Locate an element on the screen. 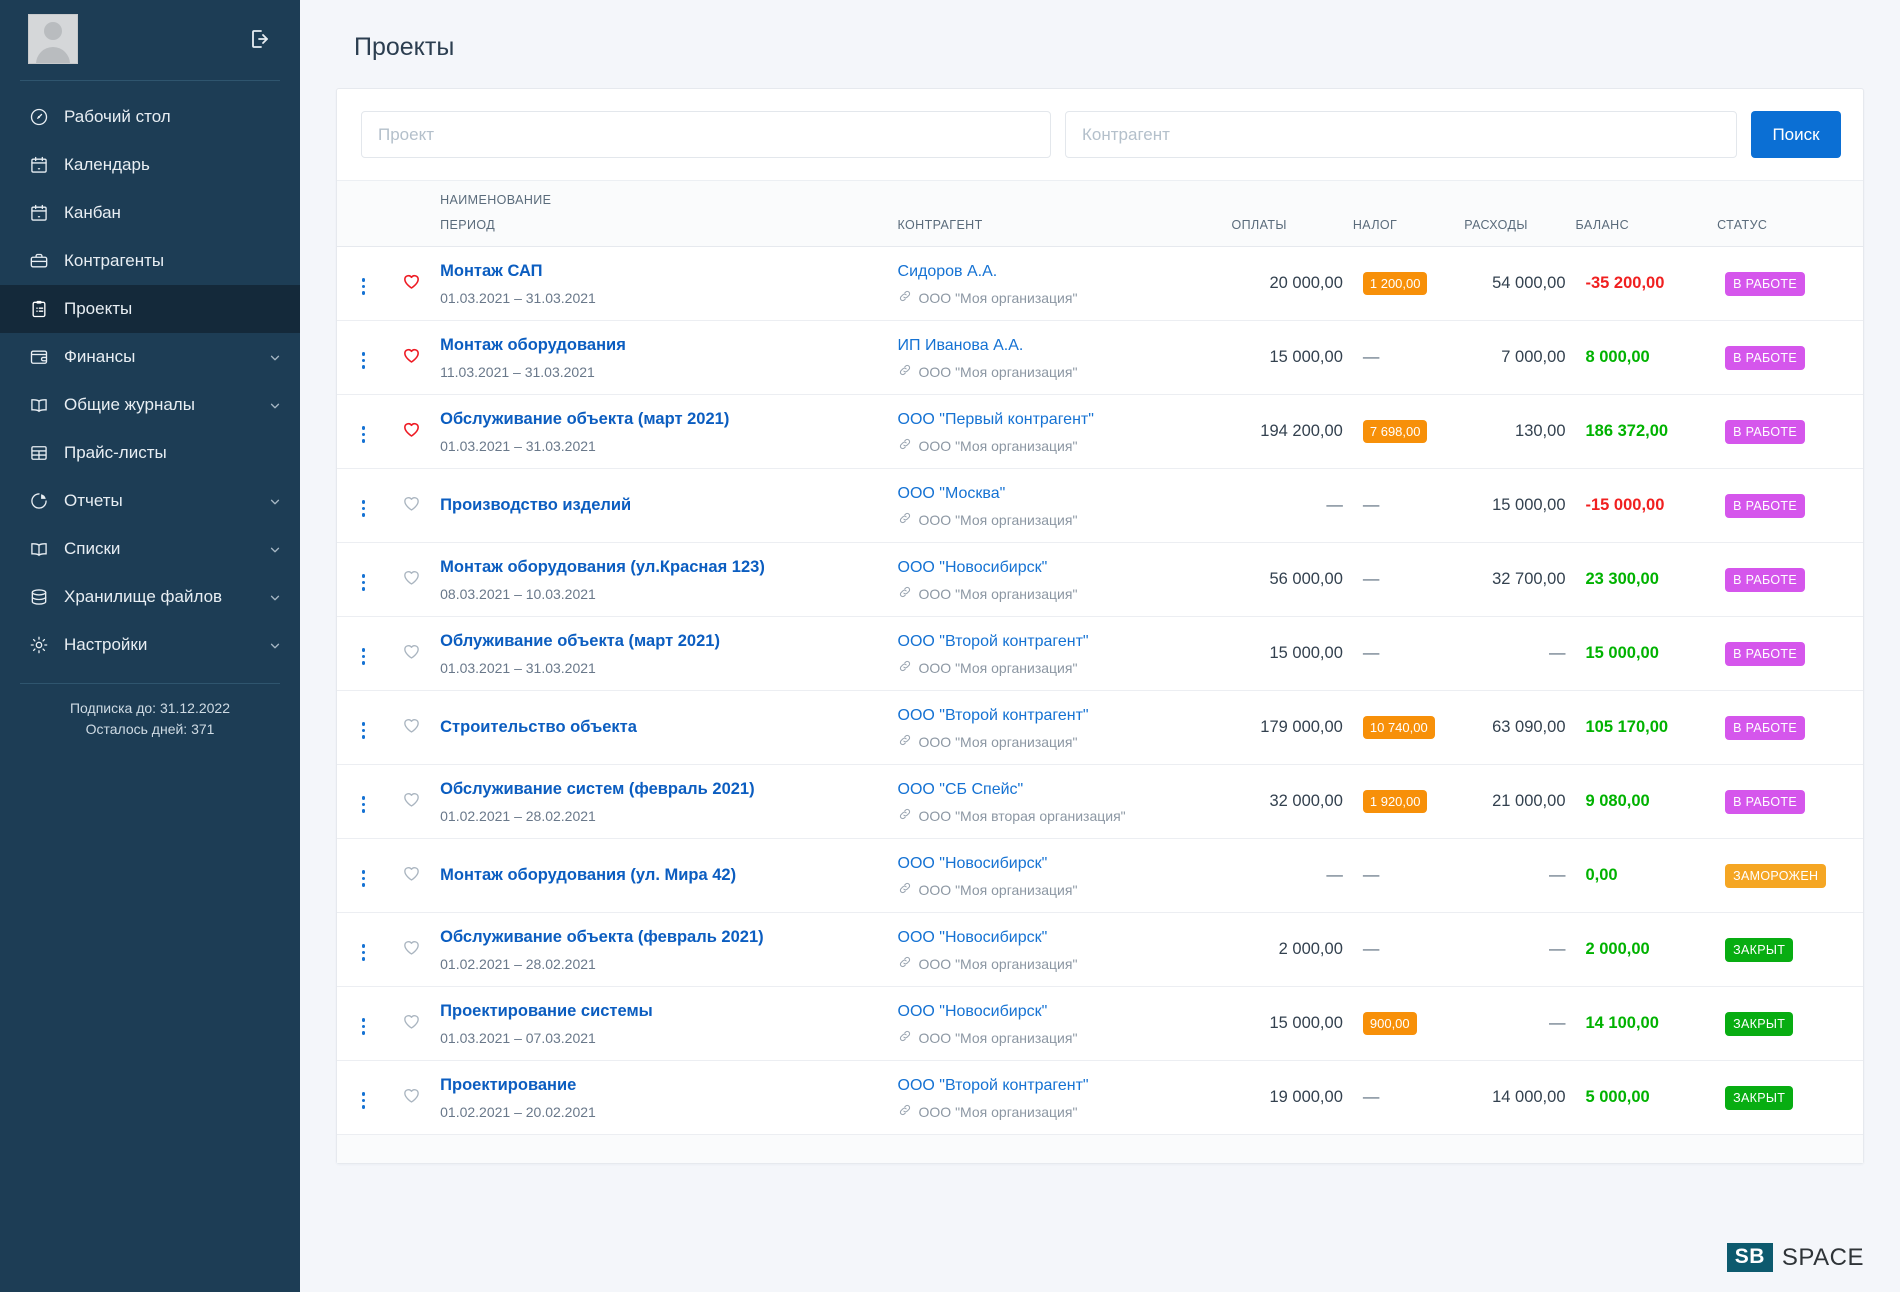  sidebar-item-file-storage: Хранилище файлов is located at coordinates (150, 597).